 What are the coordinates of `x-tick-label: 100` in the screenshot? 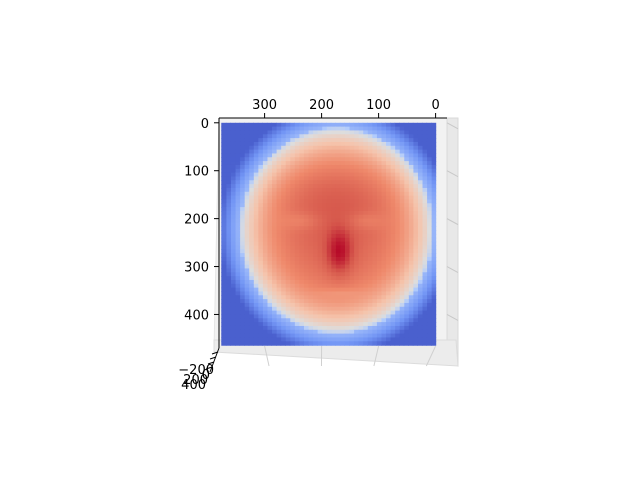 It's located at (378, 105).